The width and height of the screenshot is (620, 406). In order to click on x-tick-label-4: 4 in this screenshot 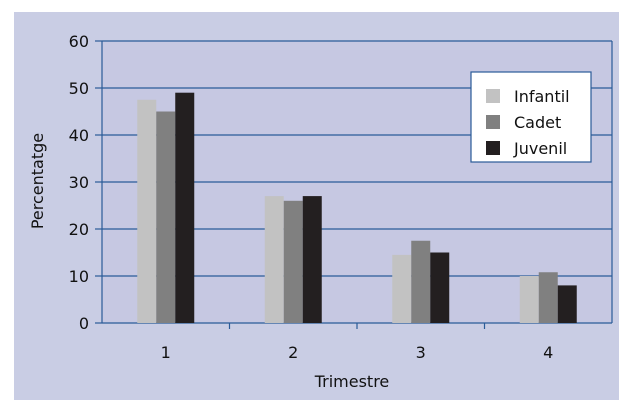, I will do `click(548, 352)`.